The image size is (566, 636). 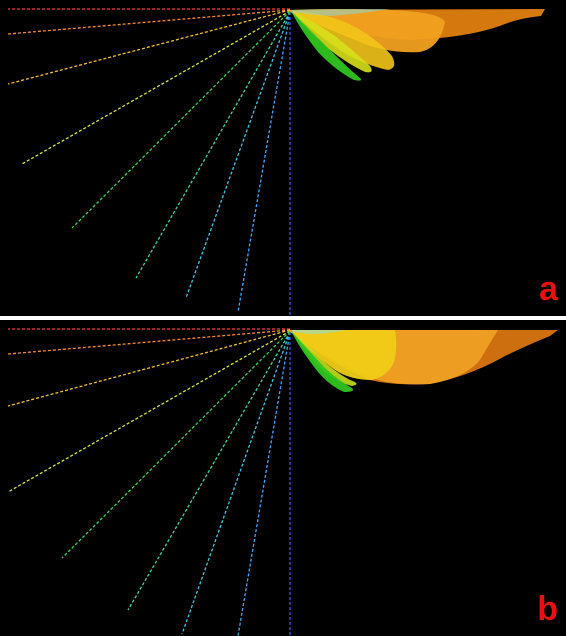 What do you see at coordinates (548, 289) in the screenshot?
I see `panel-label-a: a` at bounding box center [548, 289].